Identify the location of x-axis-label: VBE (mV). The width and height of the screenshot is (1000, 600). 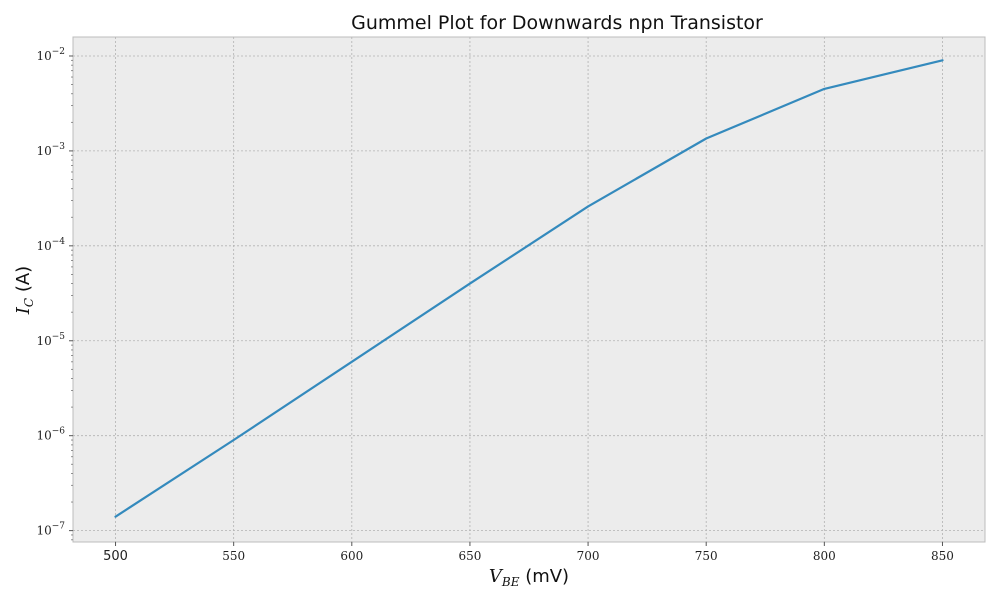
(529, 577).